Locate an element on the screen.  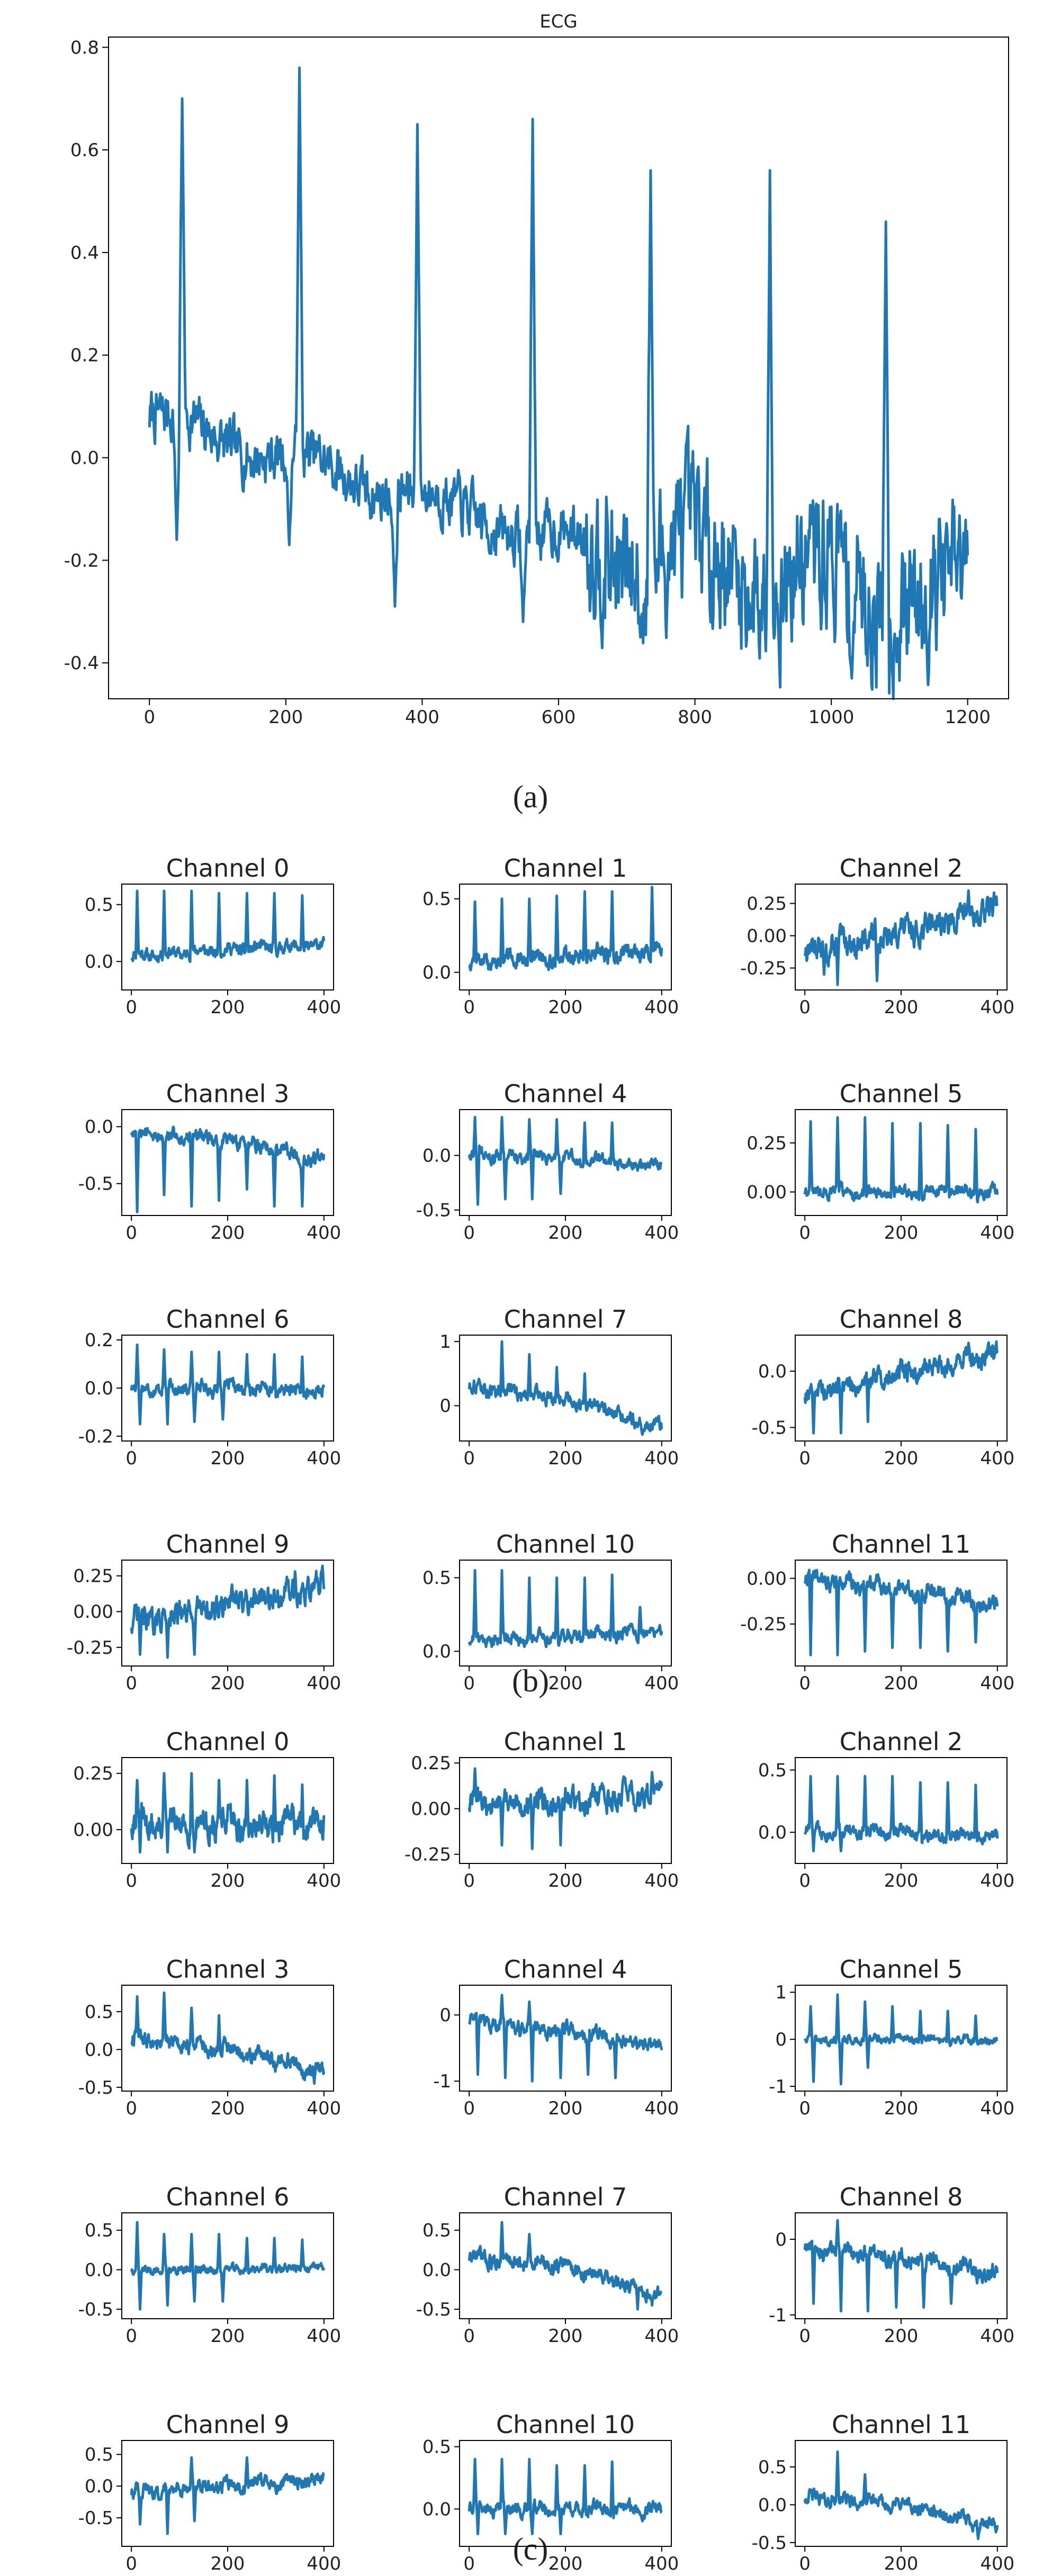
y-tick-label-c11: 0.5 is located at coordinates (772, 2468).